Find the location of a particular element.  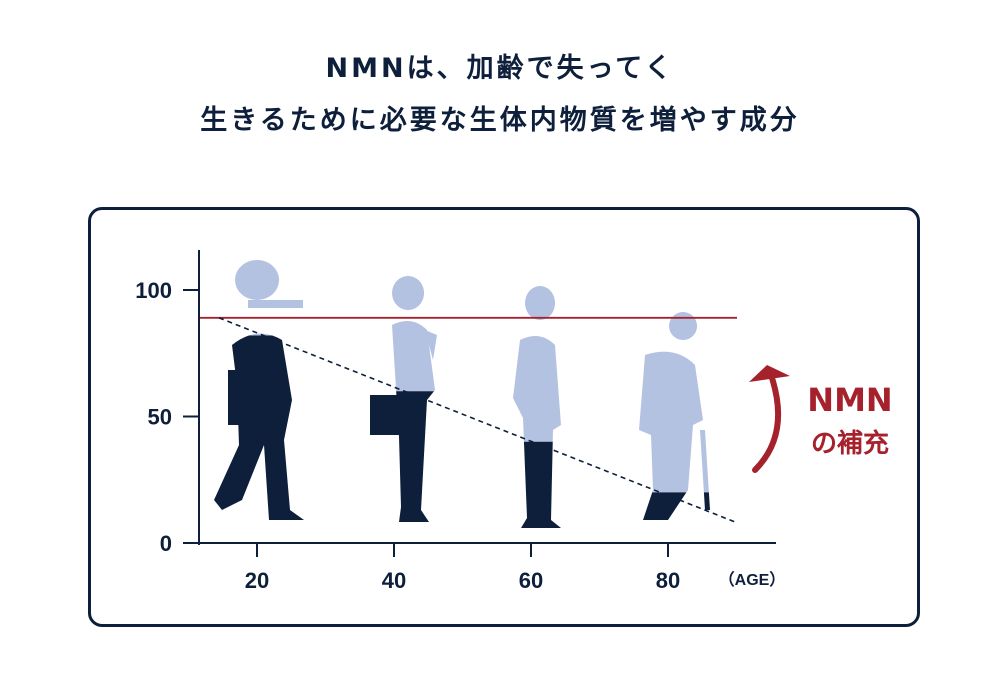

annotation-line-1: NMN is located at coordinates (849, 400).